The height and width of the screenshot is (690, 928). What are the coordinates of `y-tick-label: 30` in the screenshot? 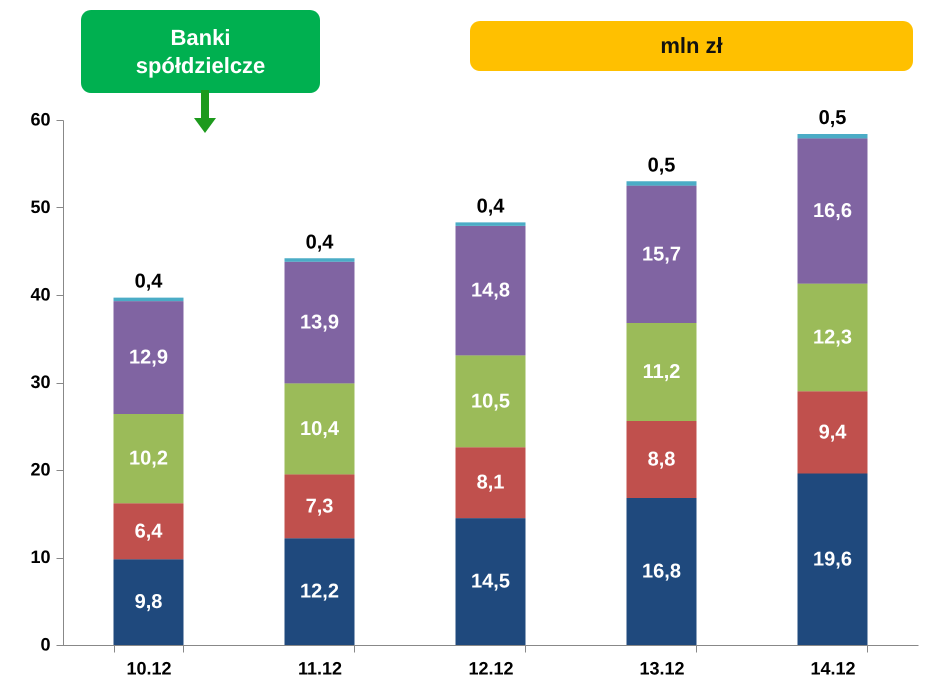 It's located at (40, 382).